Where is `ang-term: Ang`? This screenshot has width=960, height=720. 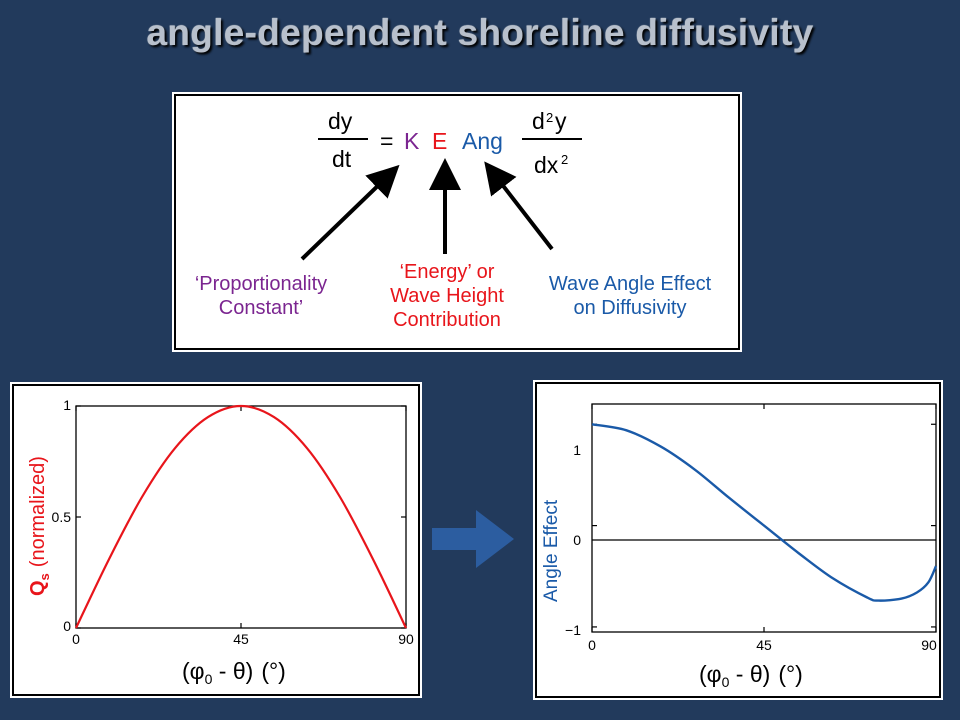
ang-term: Ang is located at coordinates (482, 141).